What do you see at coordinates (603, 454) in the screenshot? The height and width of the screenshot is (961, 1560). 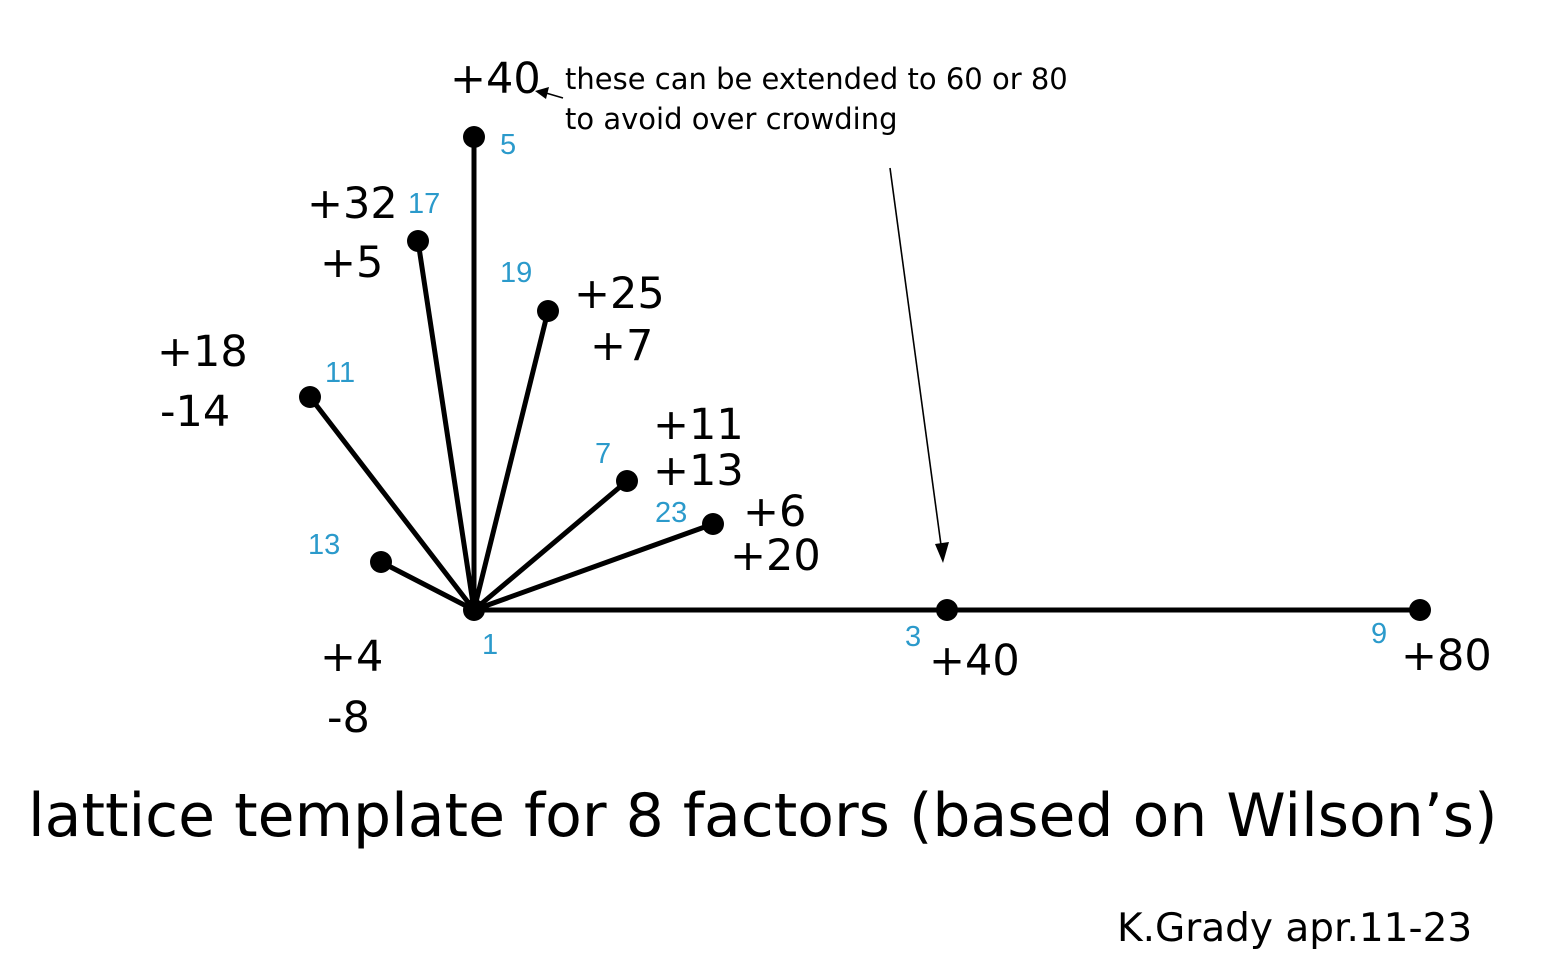 I see `node-number-7: 7` at bounding box center [603, 454].